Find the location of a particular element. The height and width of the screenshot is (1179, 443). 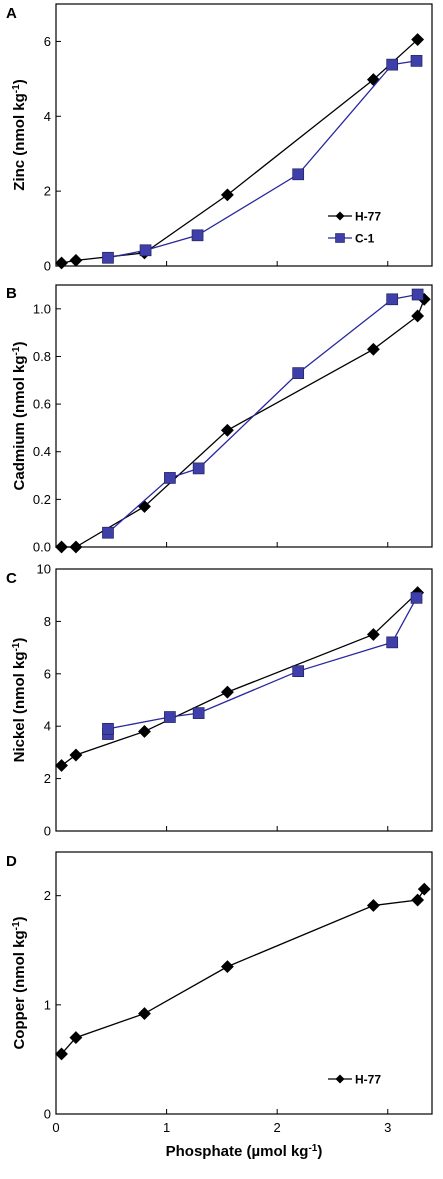

panel-a-legend: H-77 C-1 is located at coordinates (354, 228).